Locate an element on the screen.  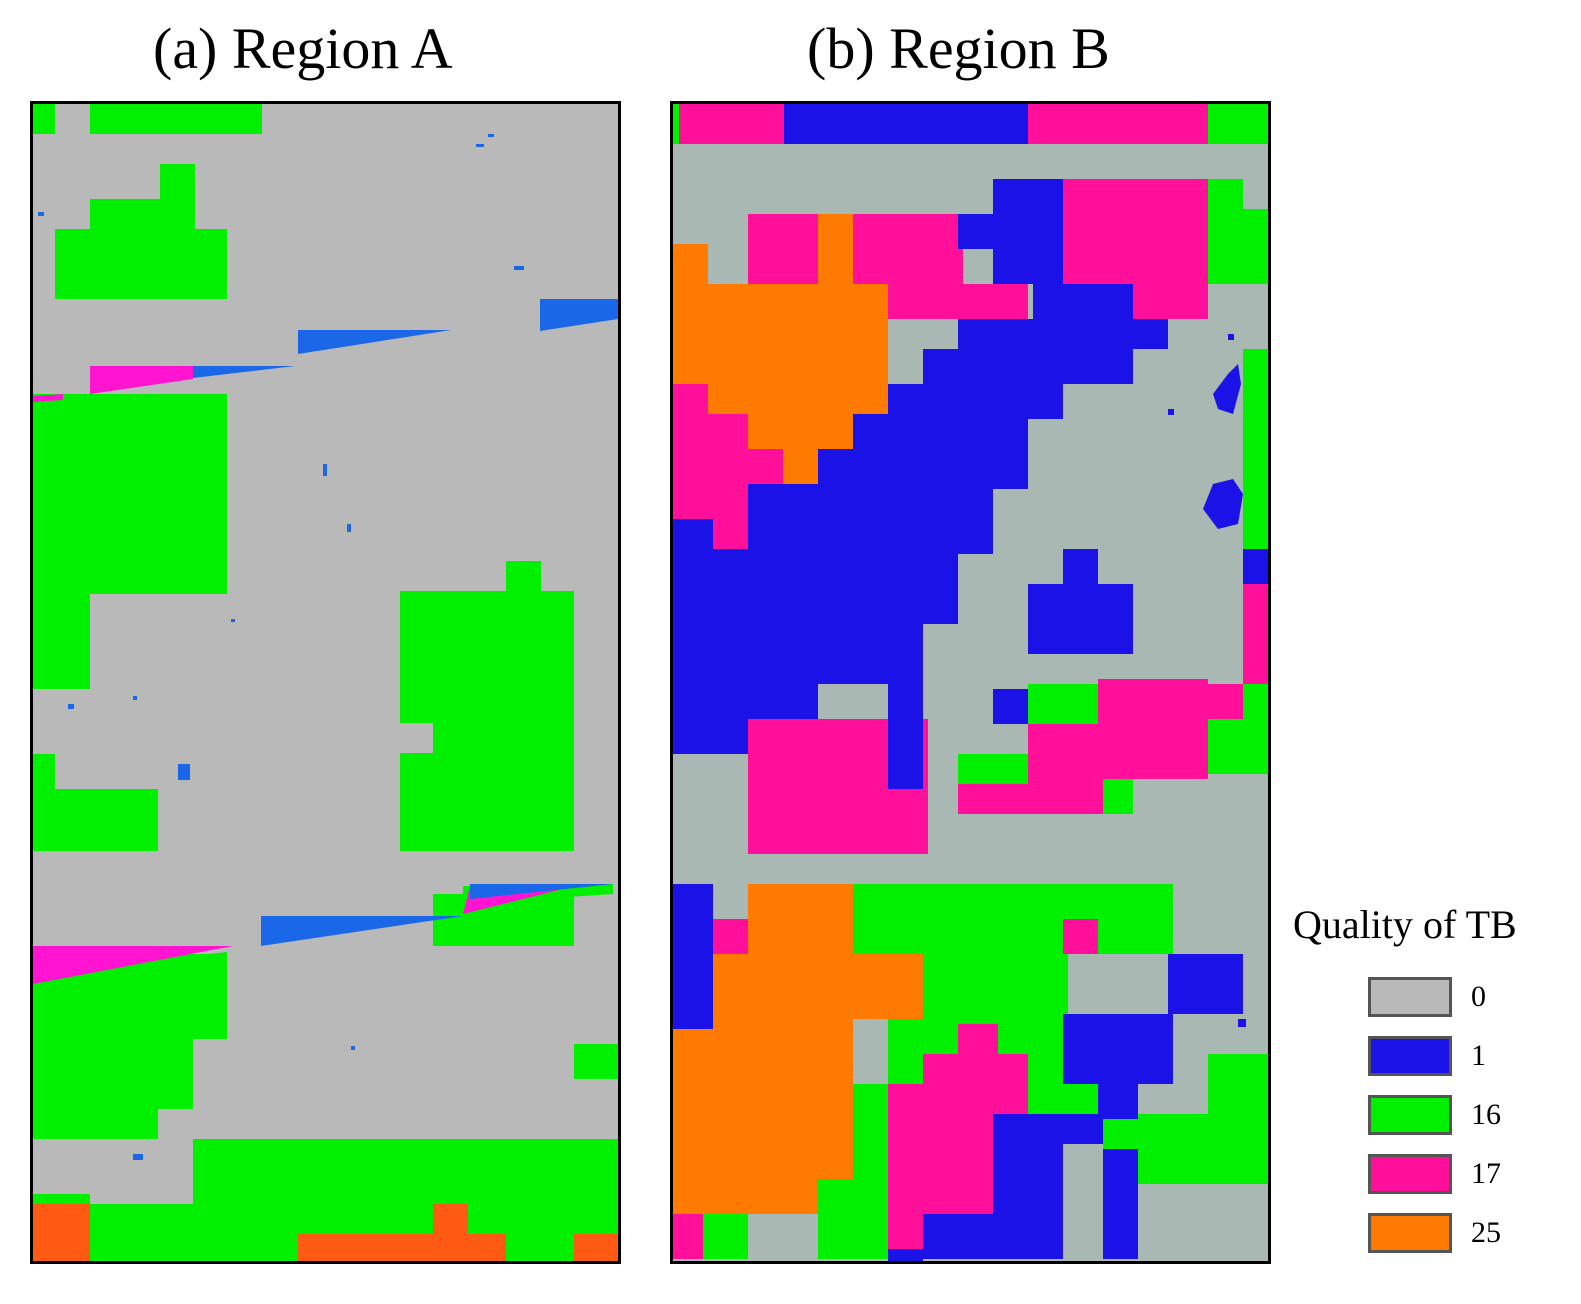
legend-label: 17 is located at coordinates (1486, 1173).